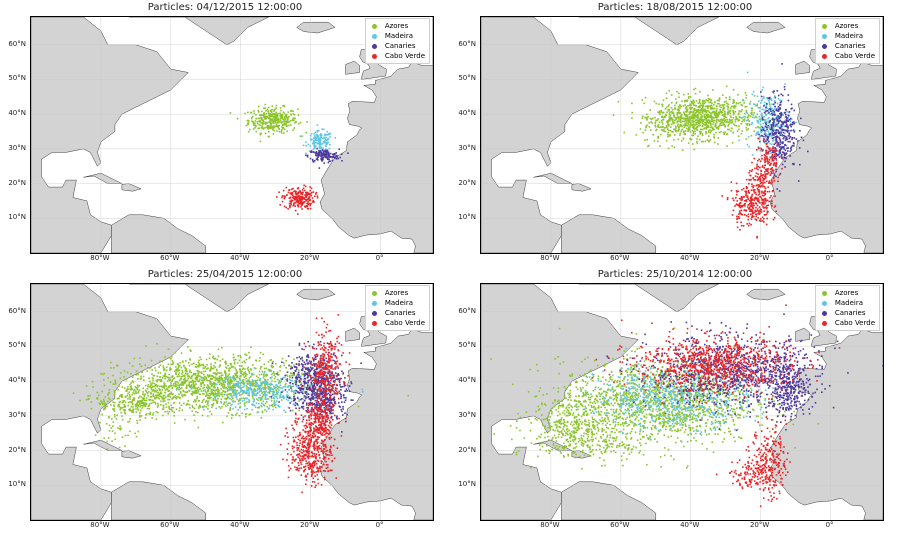 The height and width of the screenshot is (534, 900). I want to click on panel-title: Particles: 18/08/2015 12:00:00, so click(675, 7).